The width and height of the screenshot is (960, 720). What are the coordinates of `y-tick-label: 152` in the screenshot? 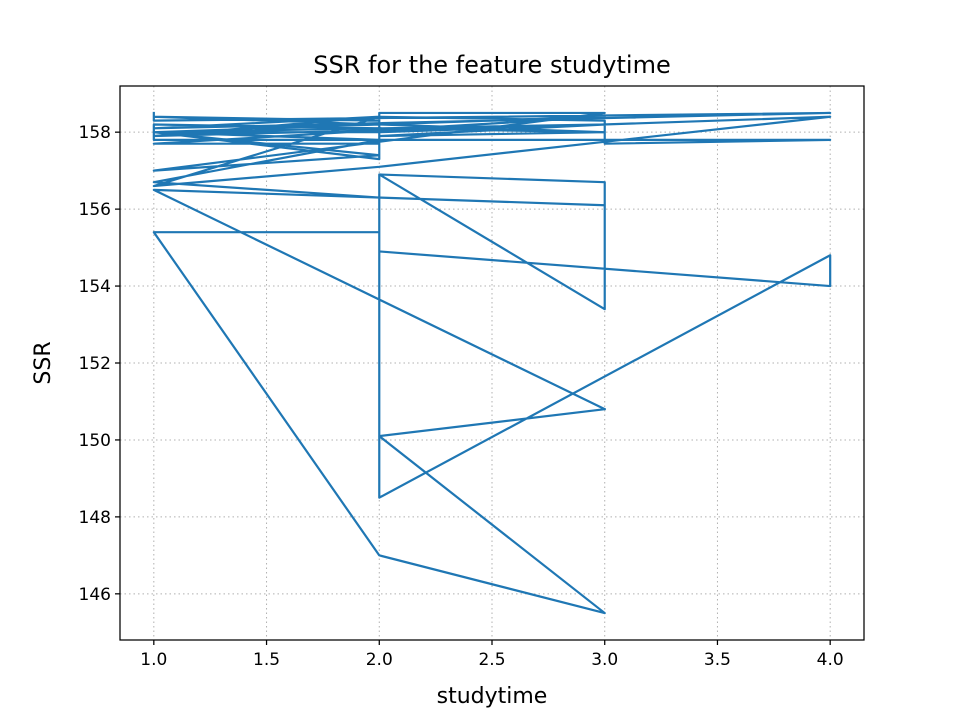 It's located at (95, 364).